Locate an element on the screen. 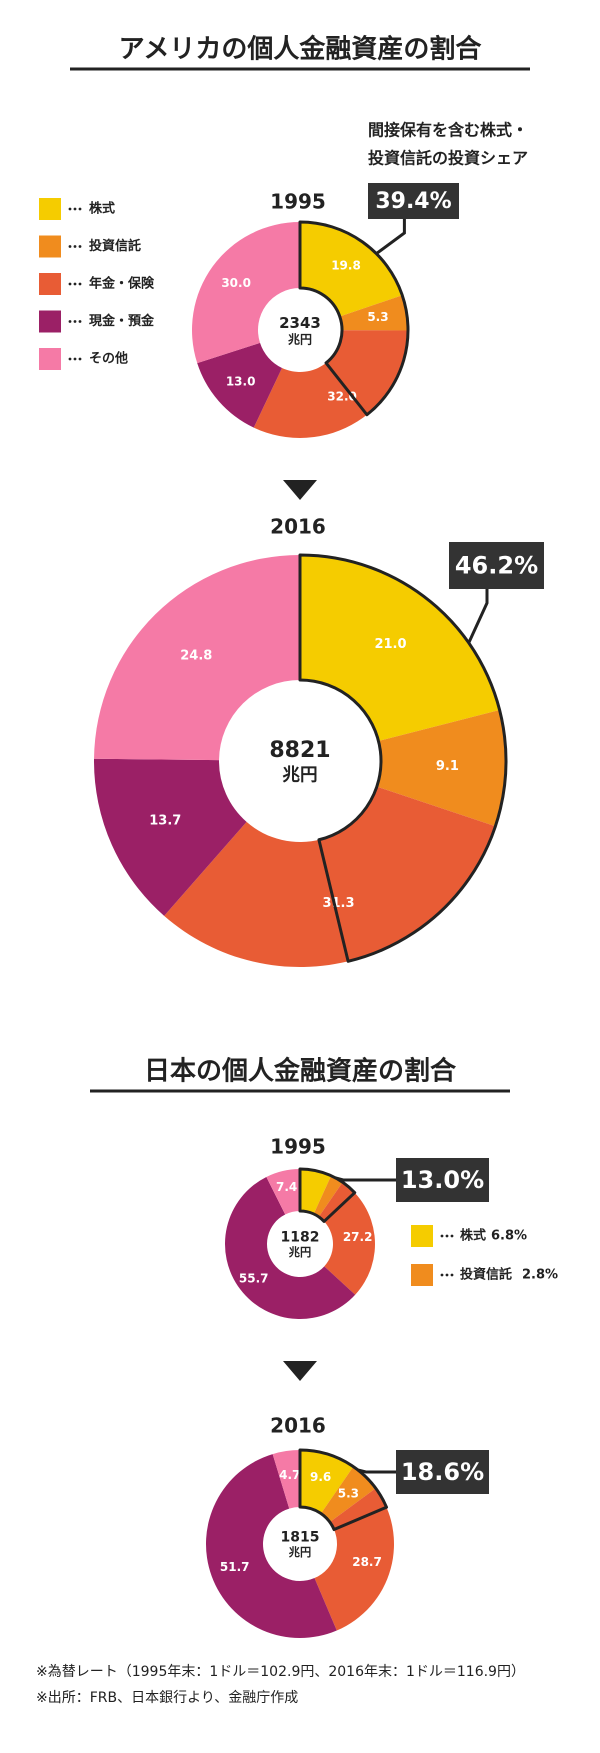 The image size is (600, 1753). slice-label: 28.7 is located at coordinates (367, 1562).